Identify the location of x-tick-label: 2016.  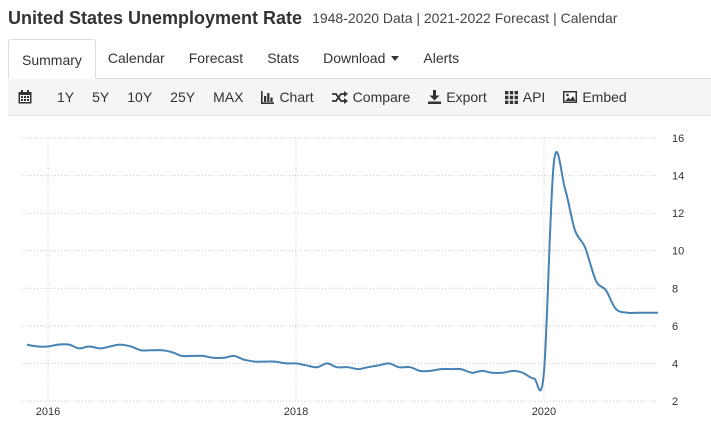
(48, 412).